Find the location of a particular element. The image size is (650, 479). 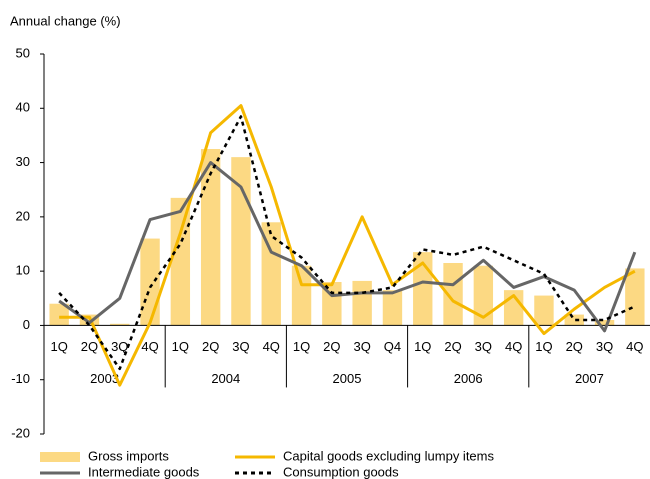

y-tick-label: -20 is located at coordinates (20, 432).